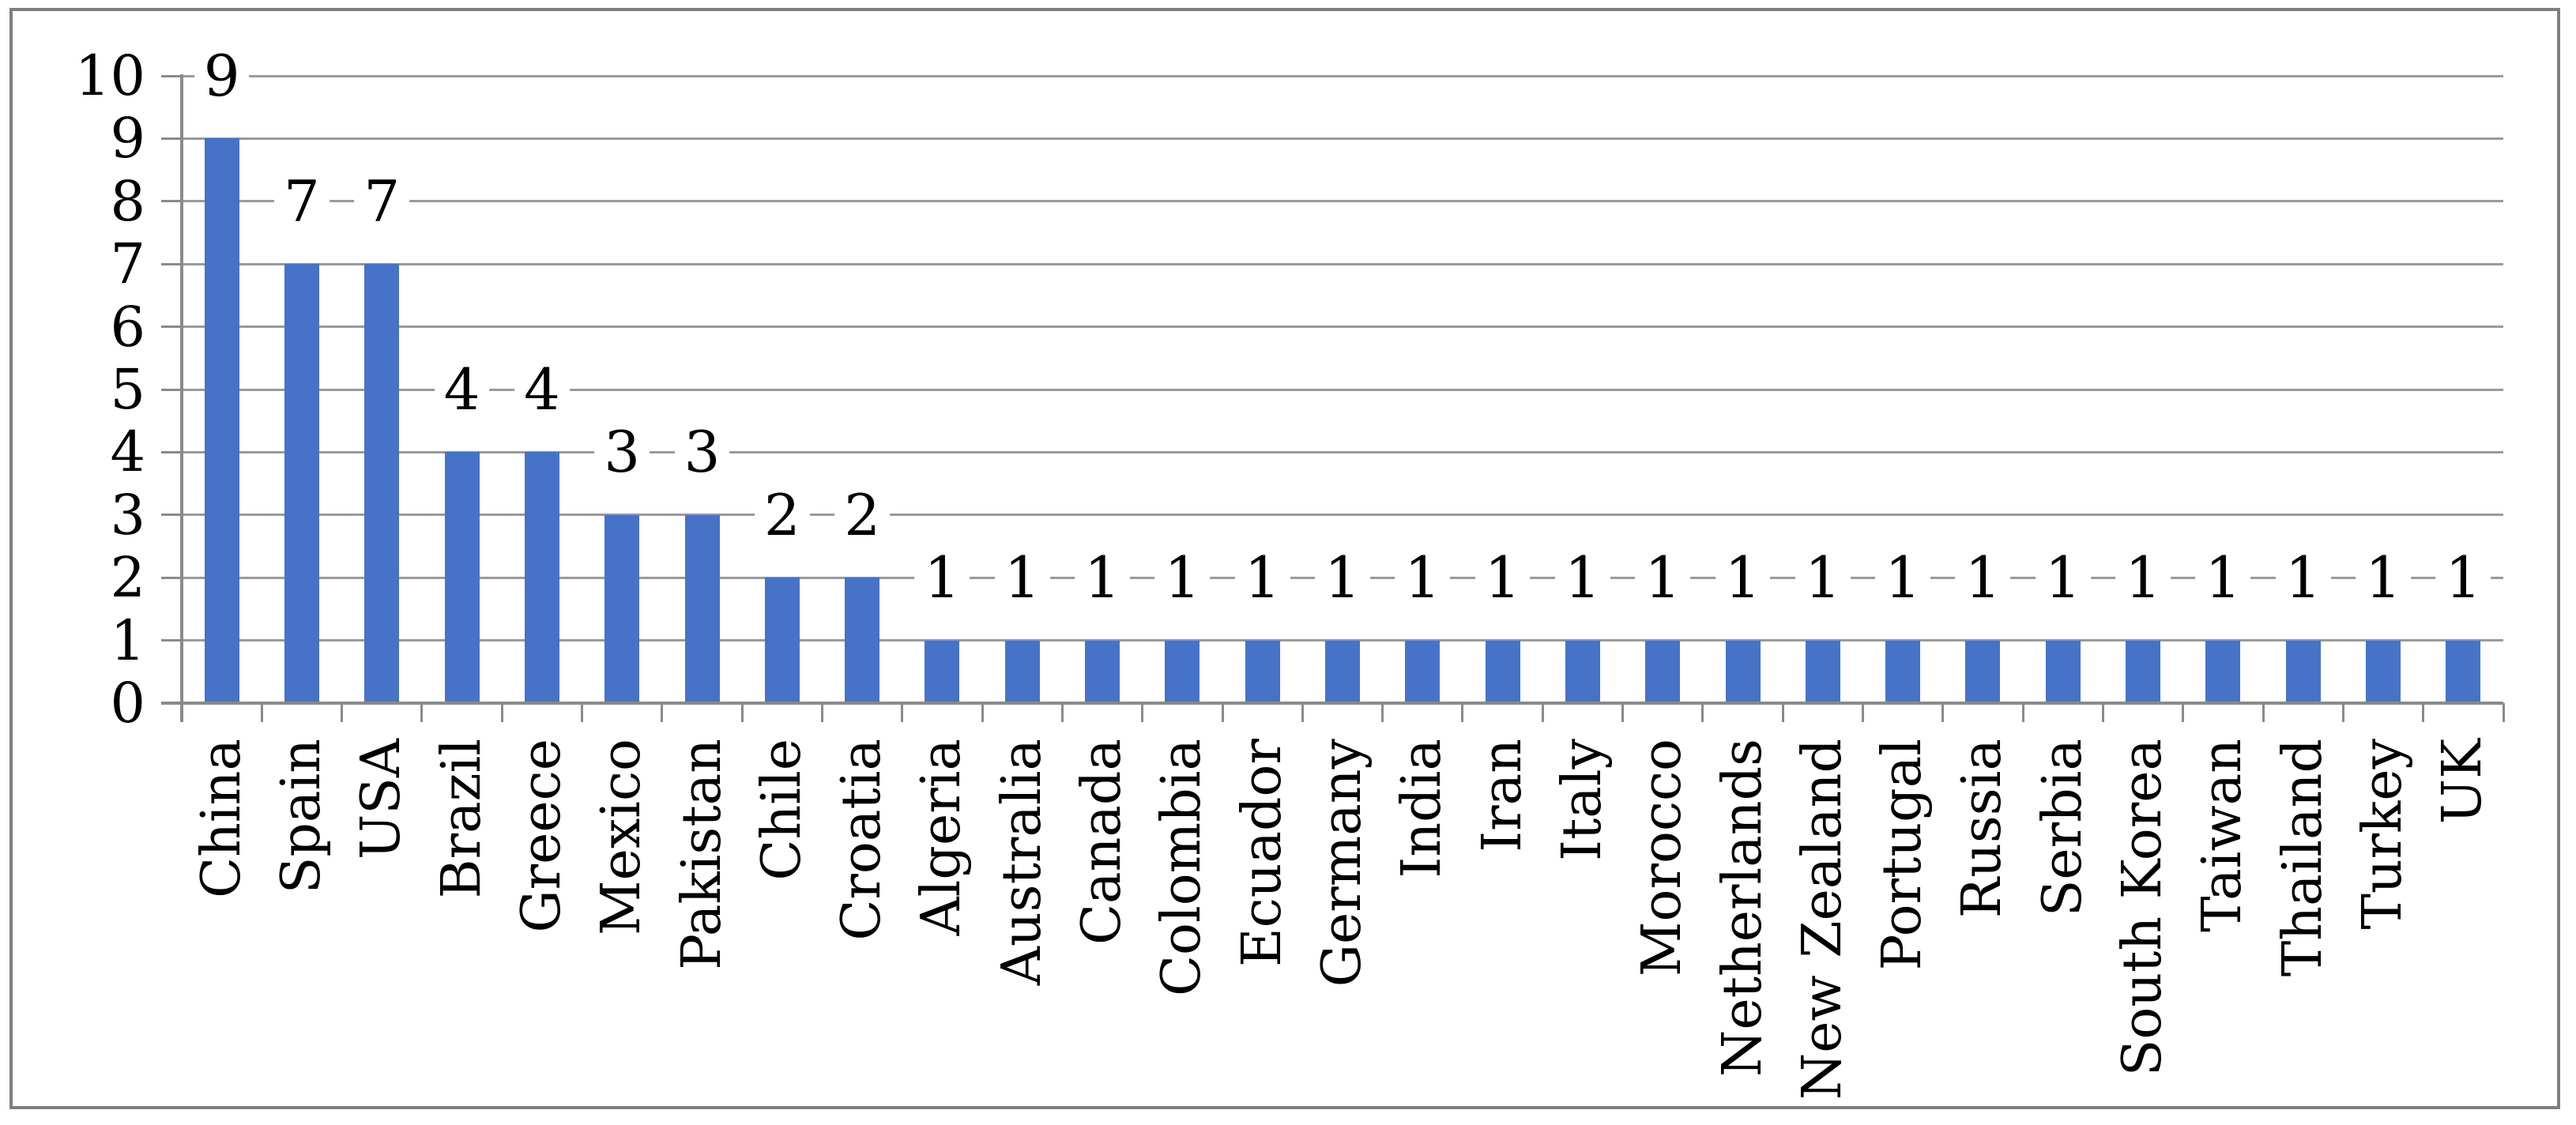 This screenshot has width=2576, height=1125. I want to click on bar-value-label-germany: 1, so click(1342, 578).